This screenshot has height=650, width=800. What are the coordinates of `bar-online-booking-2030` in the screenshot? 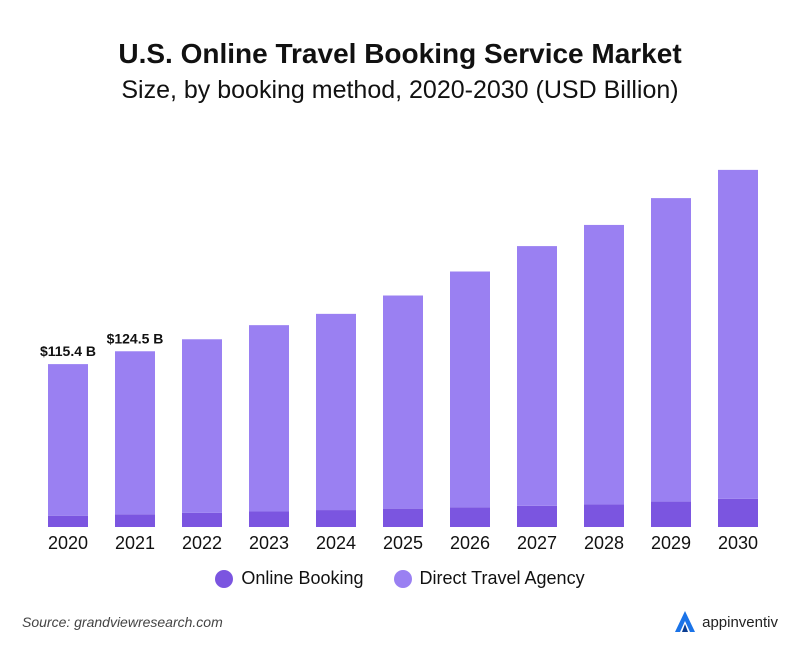 It's located at (738, 512).